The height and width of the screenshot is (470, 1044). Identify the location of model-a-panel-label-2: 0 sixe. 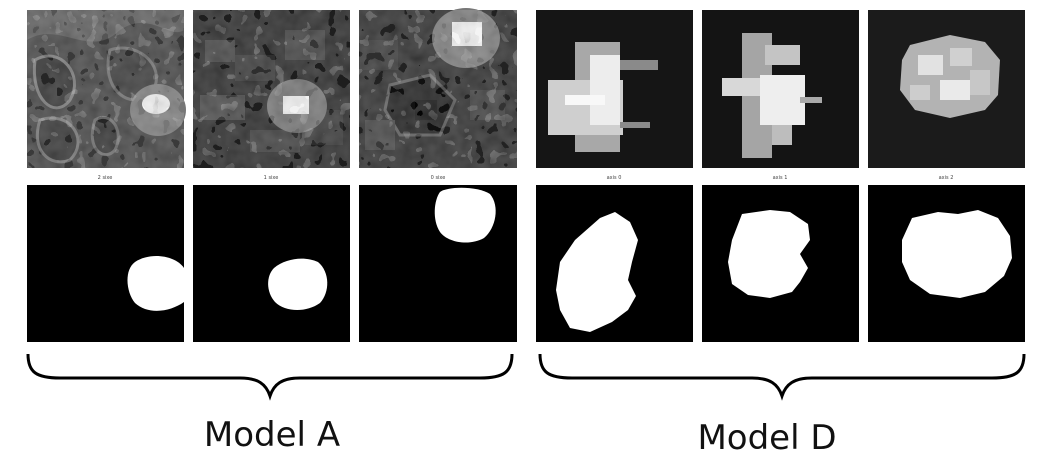
(438, 178).